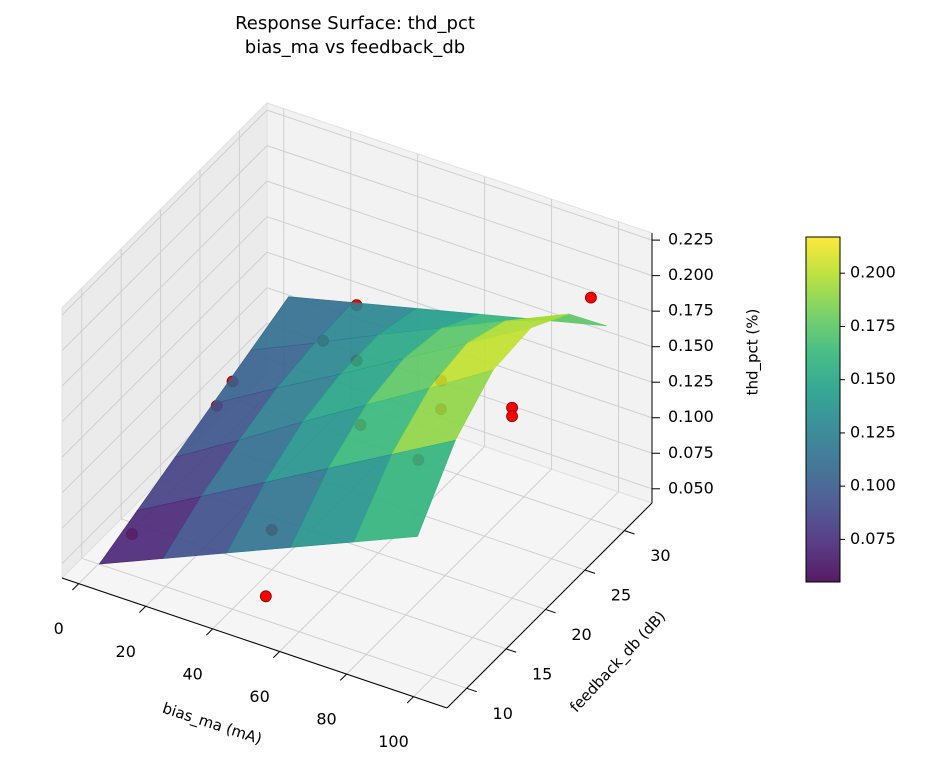 Image resolution: width=929 pixels, height=765 pixels. What do you see at coordinates (326, 719) in the screenshot?
I see `x-tick-label: 80` at bounding box center [326, 719].